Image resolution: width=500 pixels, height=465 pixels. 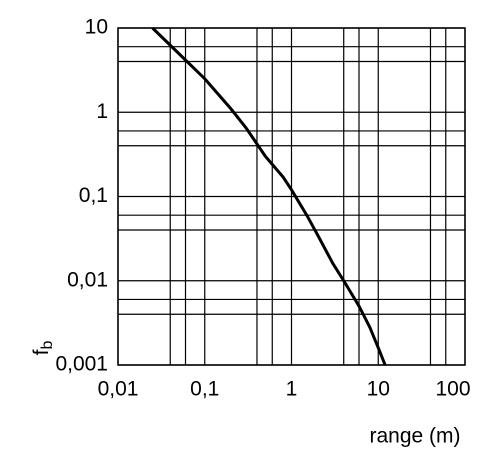 What do you see at coordinates (87, 279) in the screenshot?
I see `y-tick-label: 0,01` at bounding box center [87, 279].